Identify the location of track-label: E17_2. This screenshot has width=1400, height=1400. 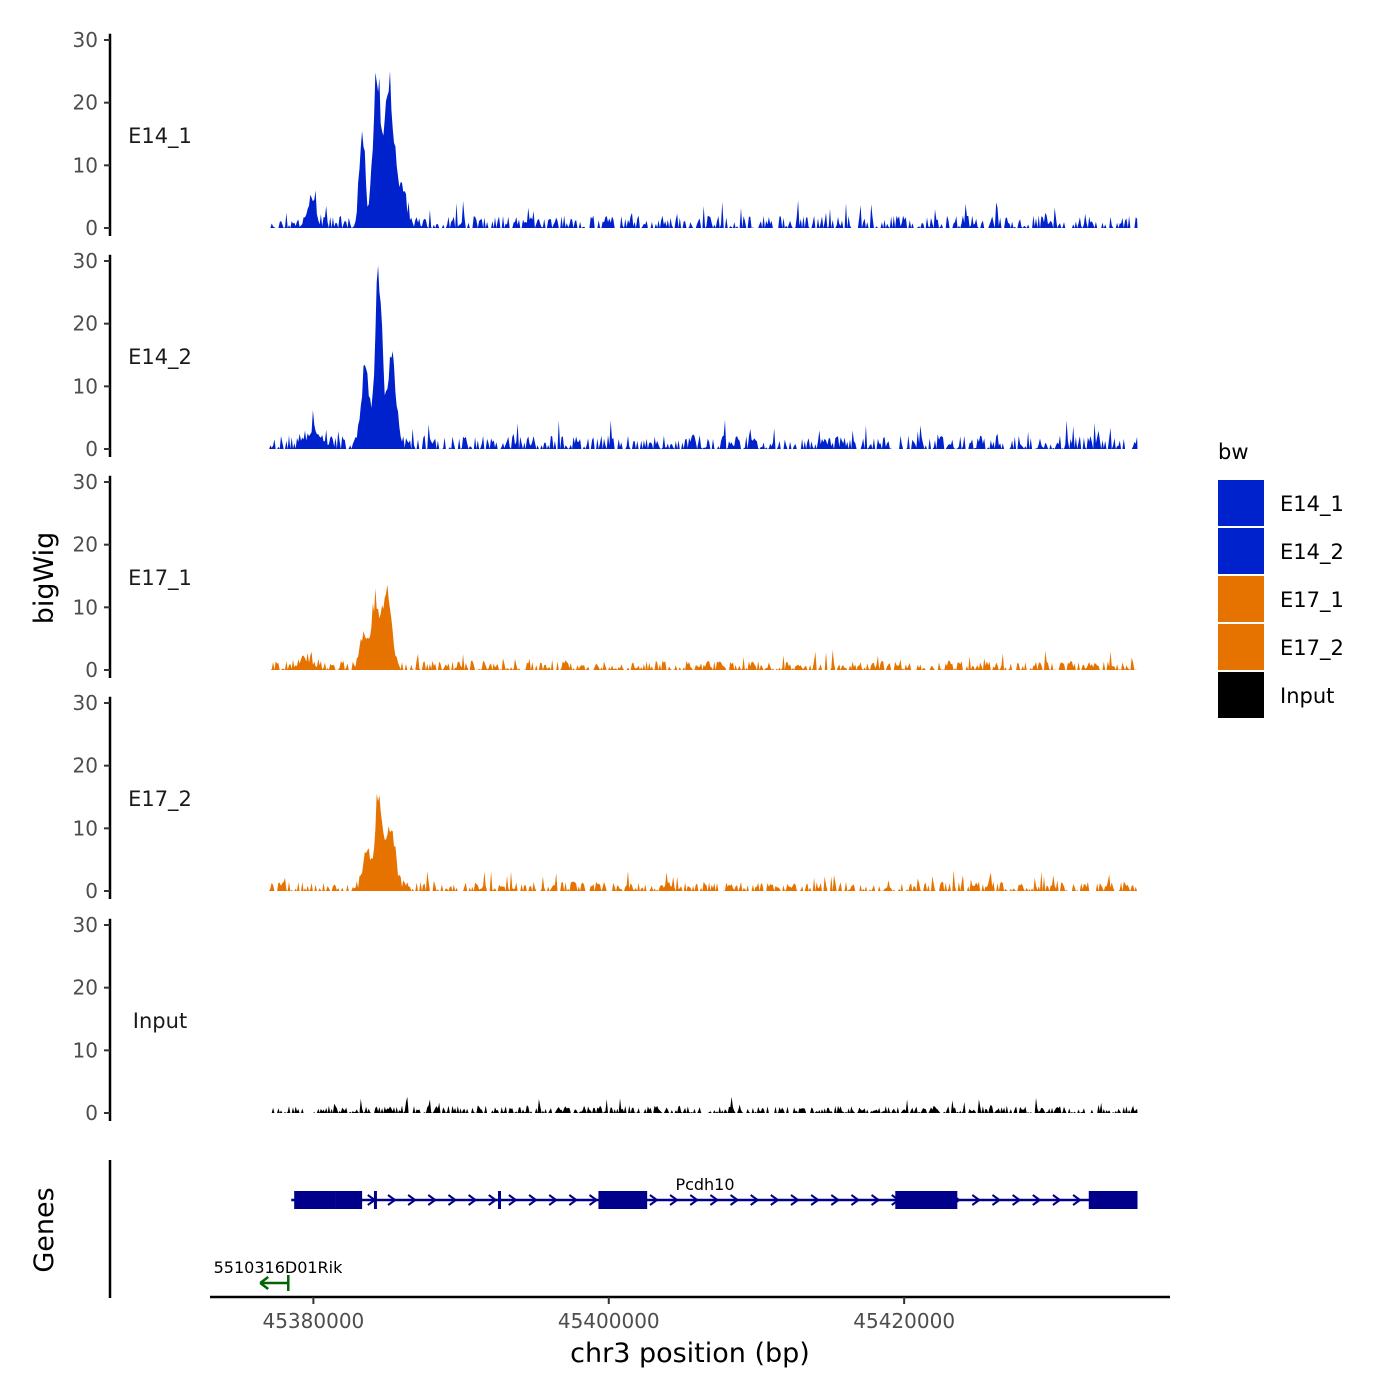
(160, 799).